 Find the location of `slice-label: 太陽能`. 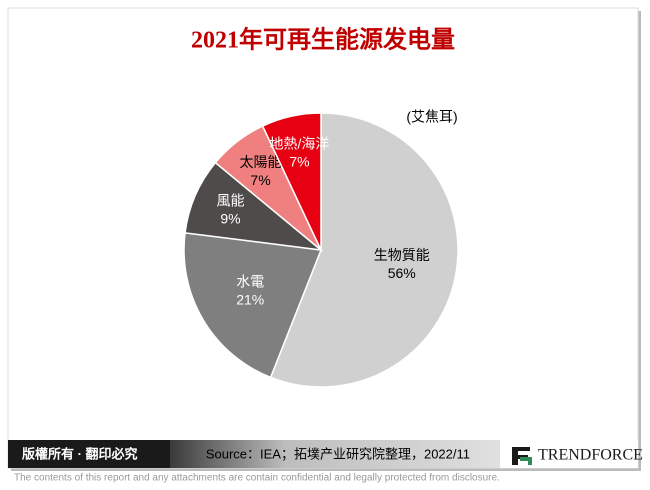

slice-label: 太陽能 is located at coordinates (261, 162).